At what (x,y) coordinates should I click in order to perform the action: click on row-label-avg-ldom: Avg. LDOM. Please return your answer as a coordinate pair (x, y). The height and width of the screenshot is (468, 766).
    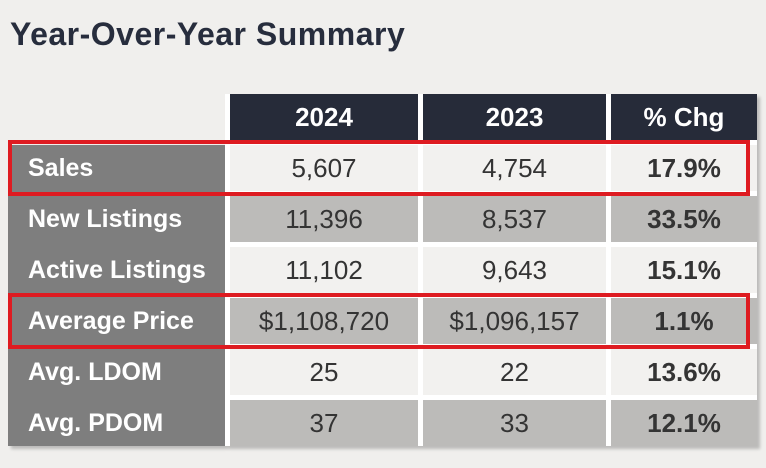
    Looking at the image, I should click on (95, 372).